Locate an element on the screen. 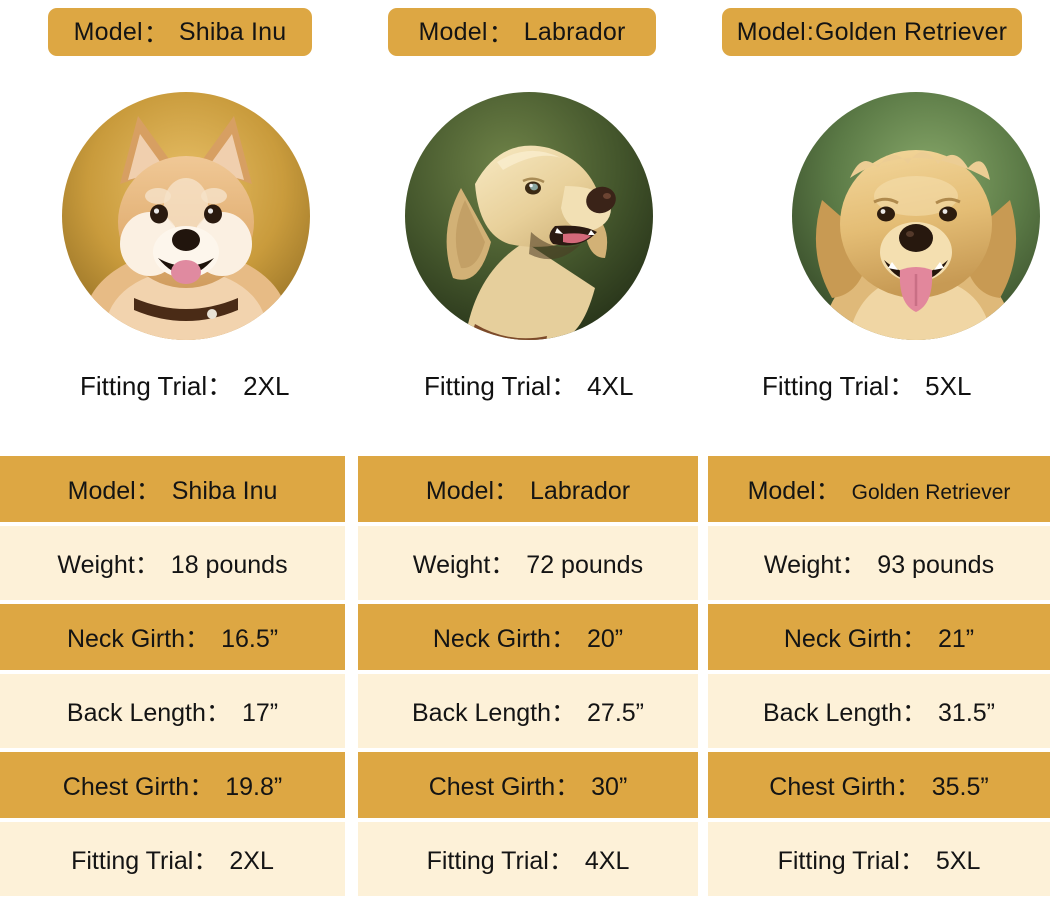 The height and width of the screenshot is (906, 1050). spec-value: 17” is located at coordinates (260, 713).